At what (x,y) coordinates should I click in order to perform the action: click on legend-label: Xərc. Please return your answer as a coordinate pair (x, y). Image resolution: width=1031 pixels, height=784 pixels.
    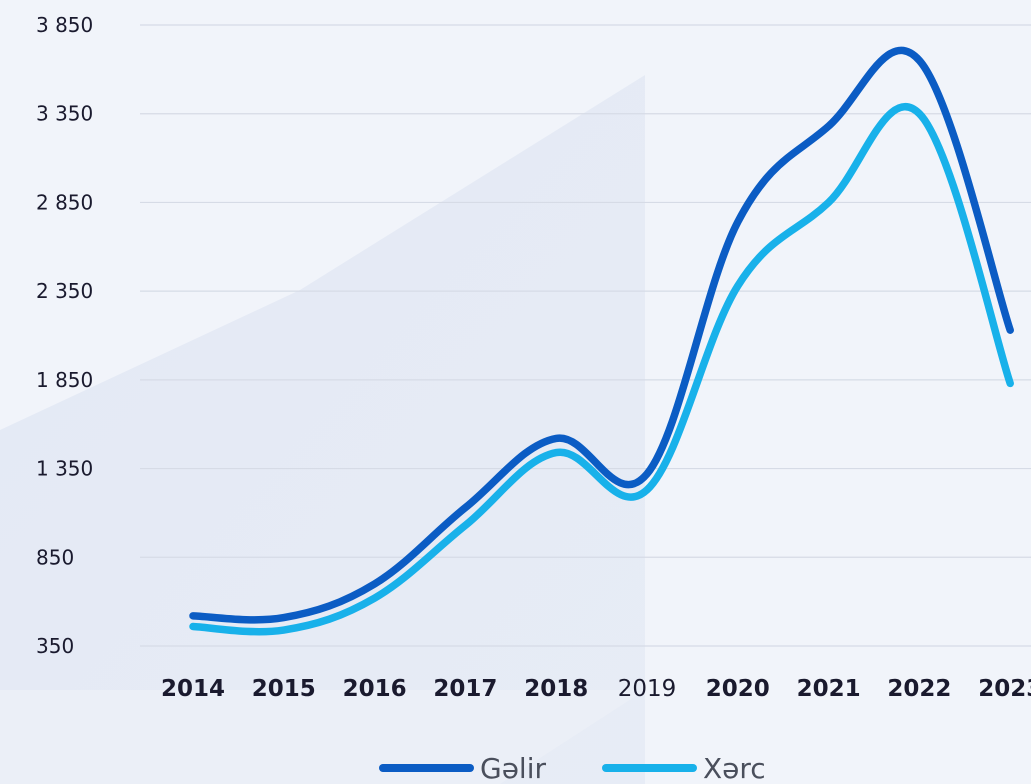
    Looking at the image, I should click on (734, 768).